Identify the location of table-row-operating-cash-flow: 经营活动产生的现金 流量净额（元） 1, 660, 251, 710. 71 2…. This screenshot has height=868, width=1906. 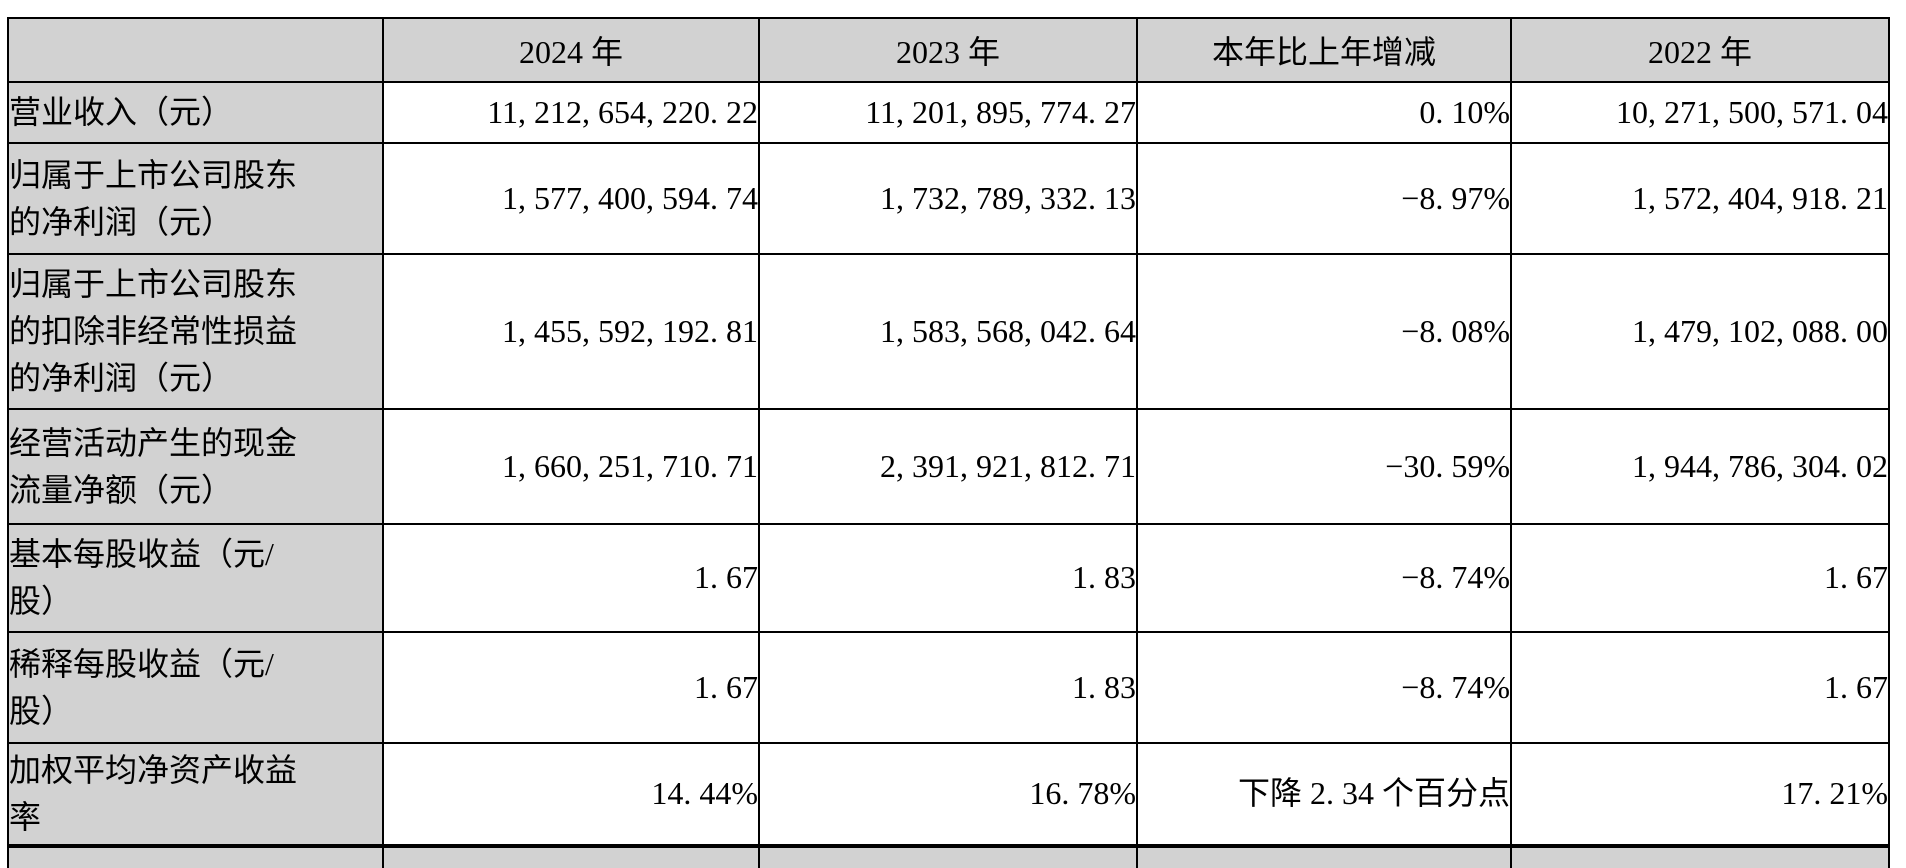
(948, 466).